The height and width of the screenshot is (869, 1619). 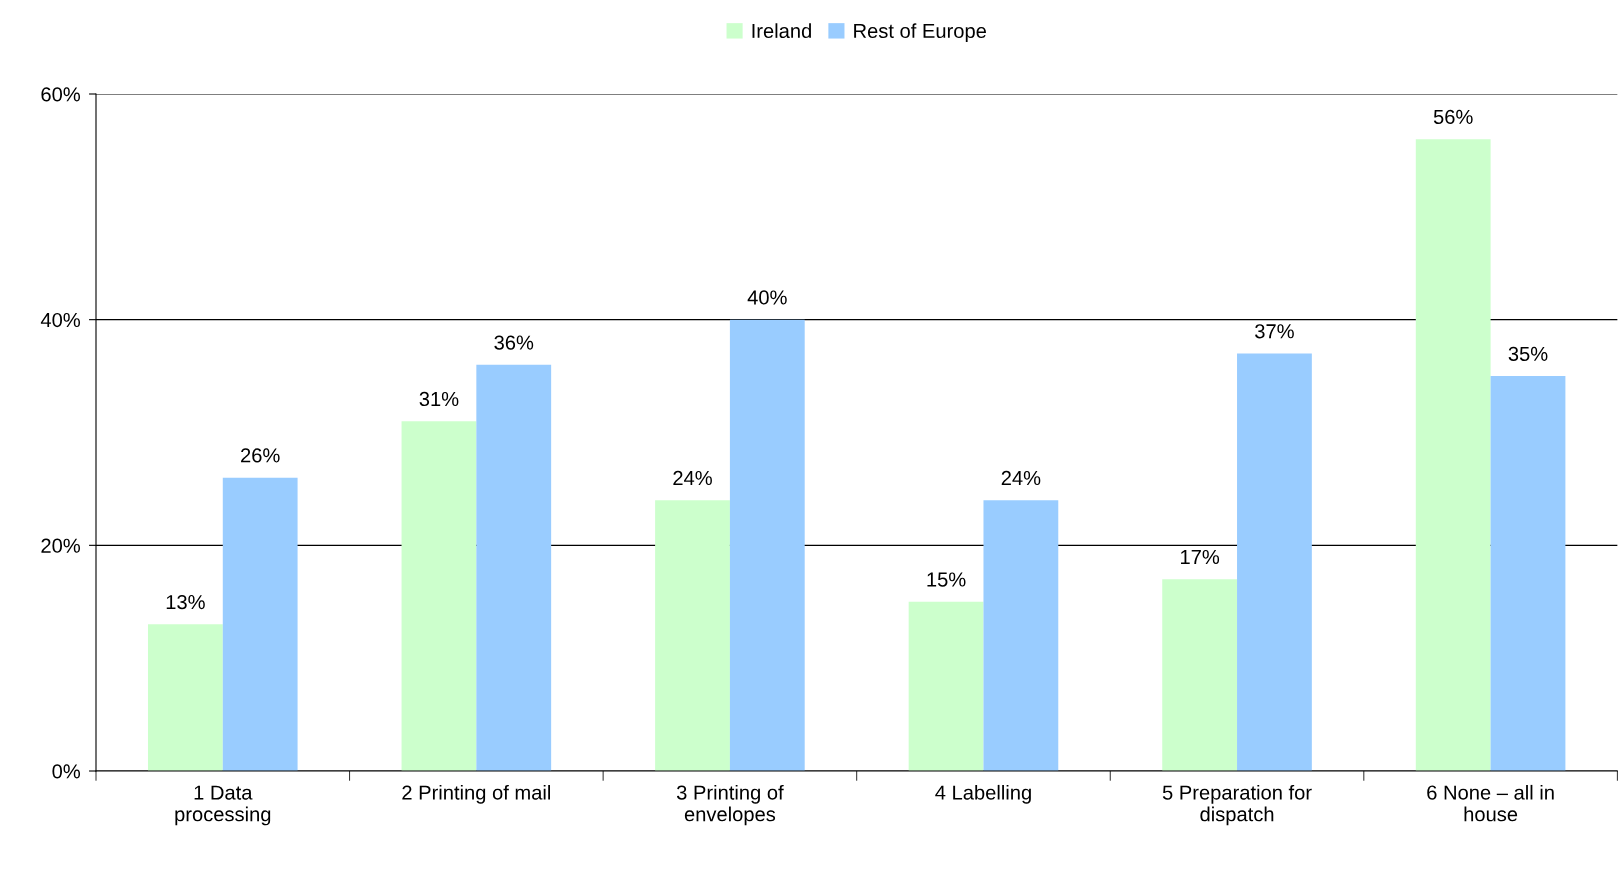 What do you see at coordinates (514, 342) in the screenshot?
I see `data-label: 36%` at bounding box center [514, 342].